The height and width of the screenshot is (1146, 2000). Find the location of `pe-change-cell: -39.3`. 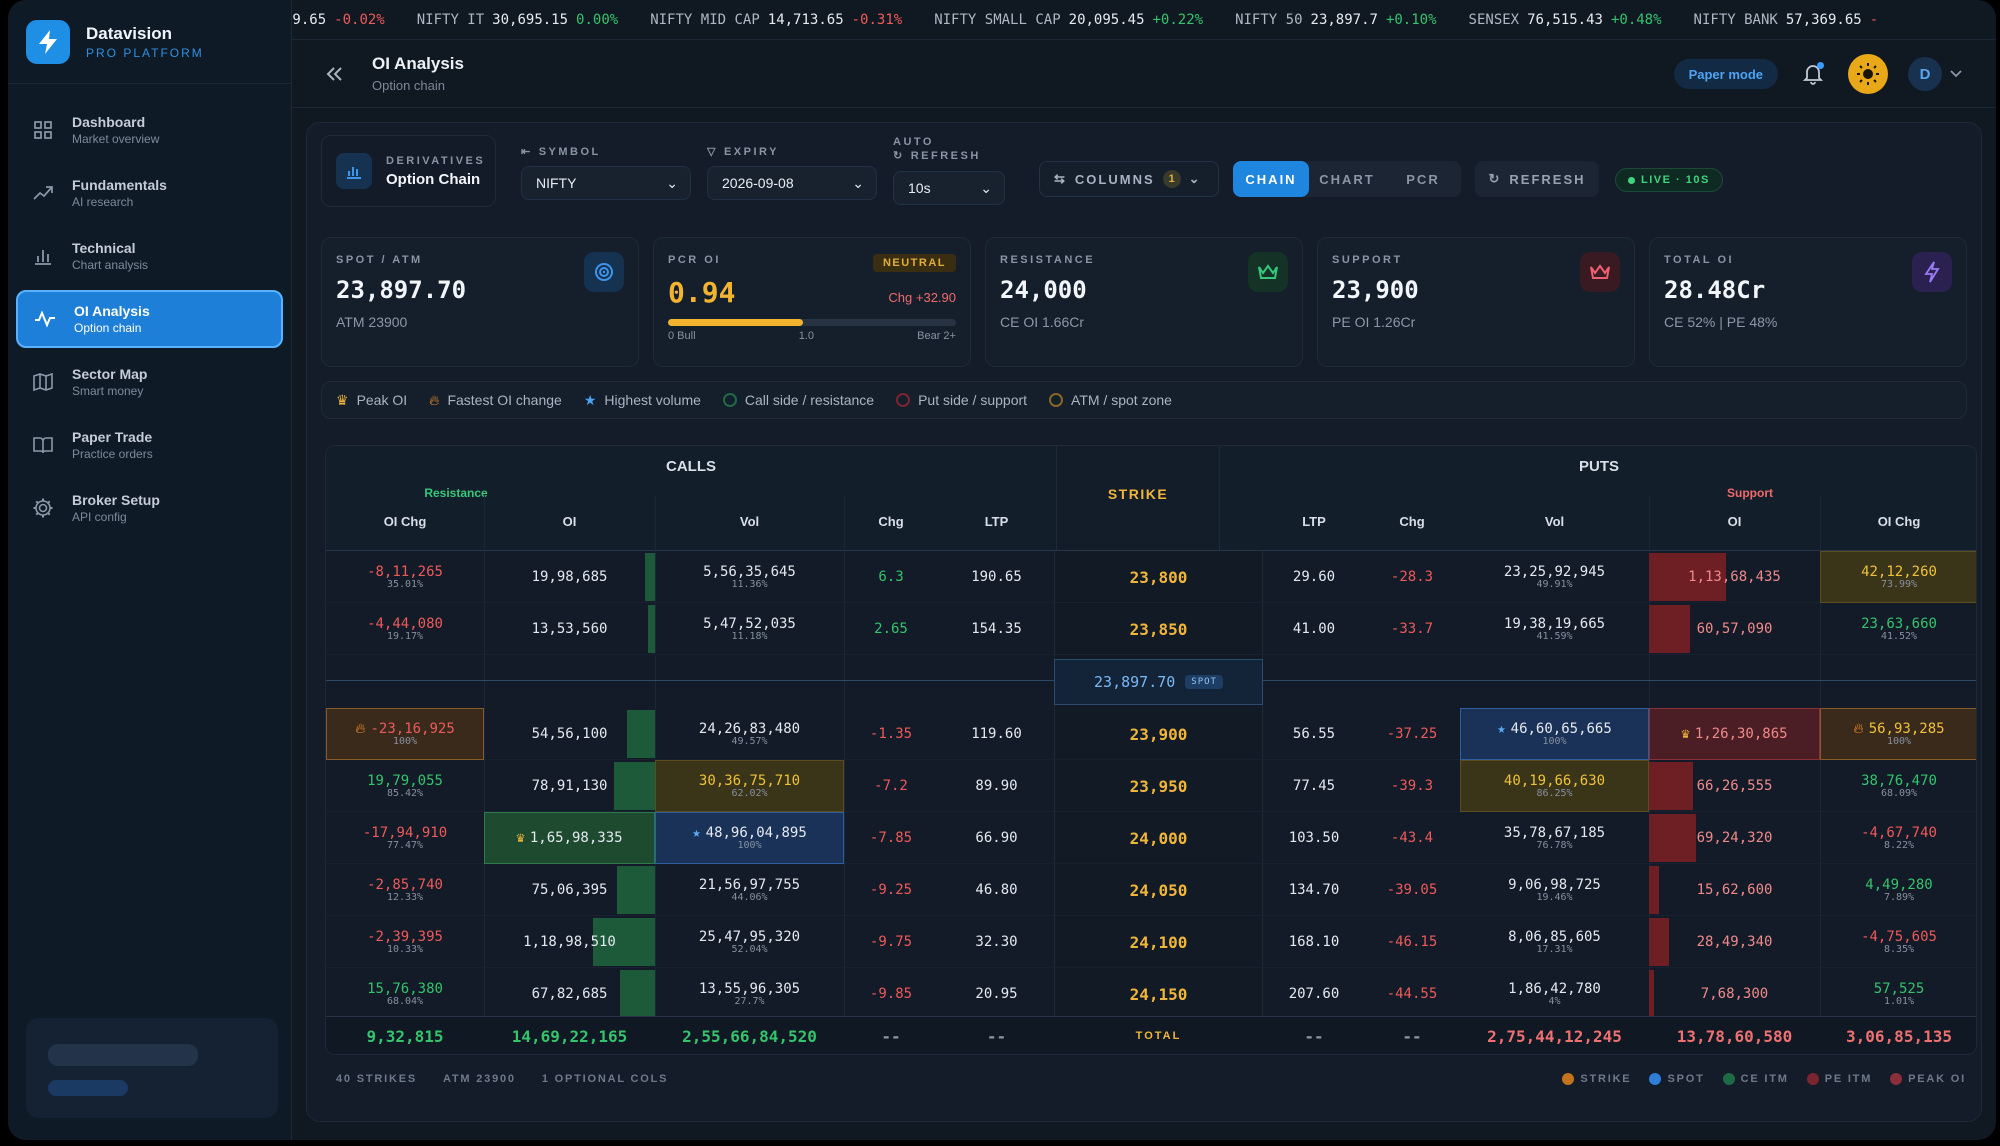

pe-change-cell: -39.3 is located at coordinates (1412, 786).